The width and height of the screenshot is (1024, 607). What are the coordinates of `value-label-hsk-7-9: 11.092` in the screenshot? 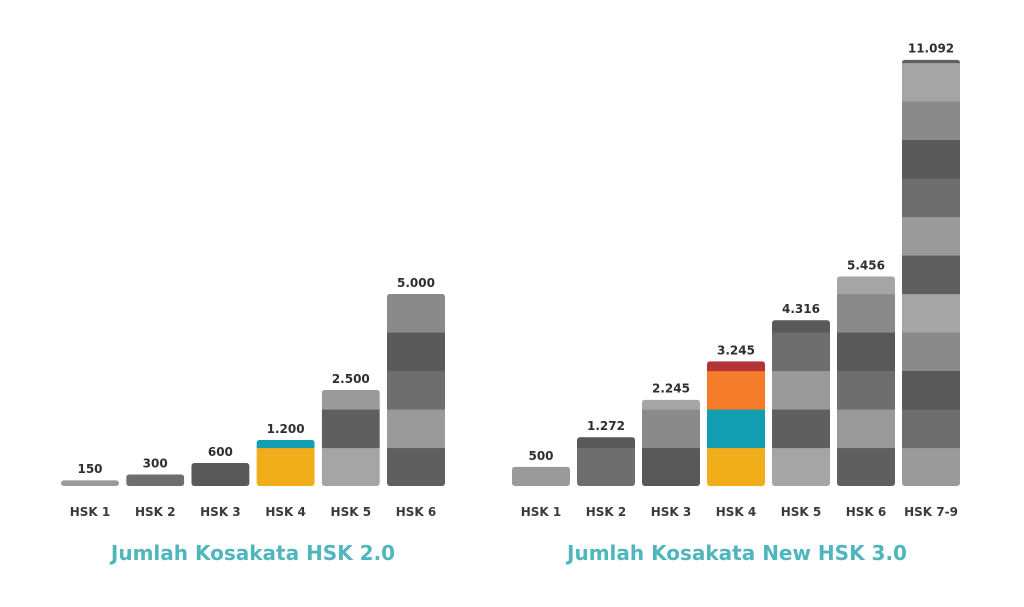 It's located at (931, 49).